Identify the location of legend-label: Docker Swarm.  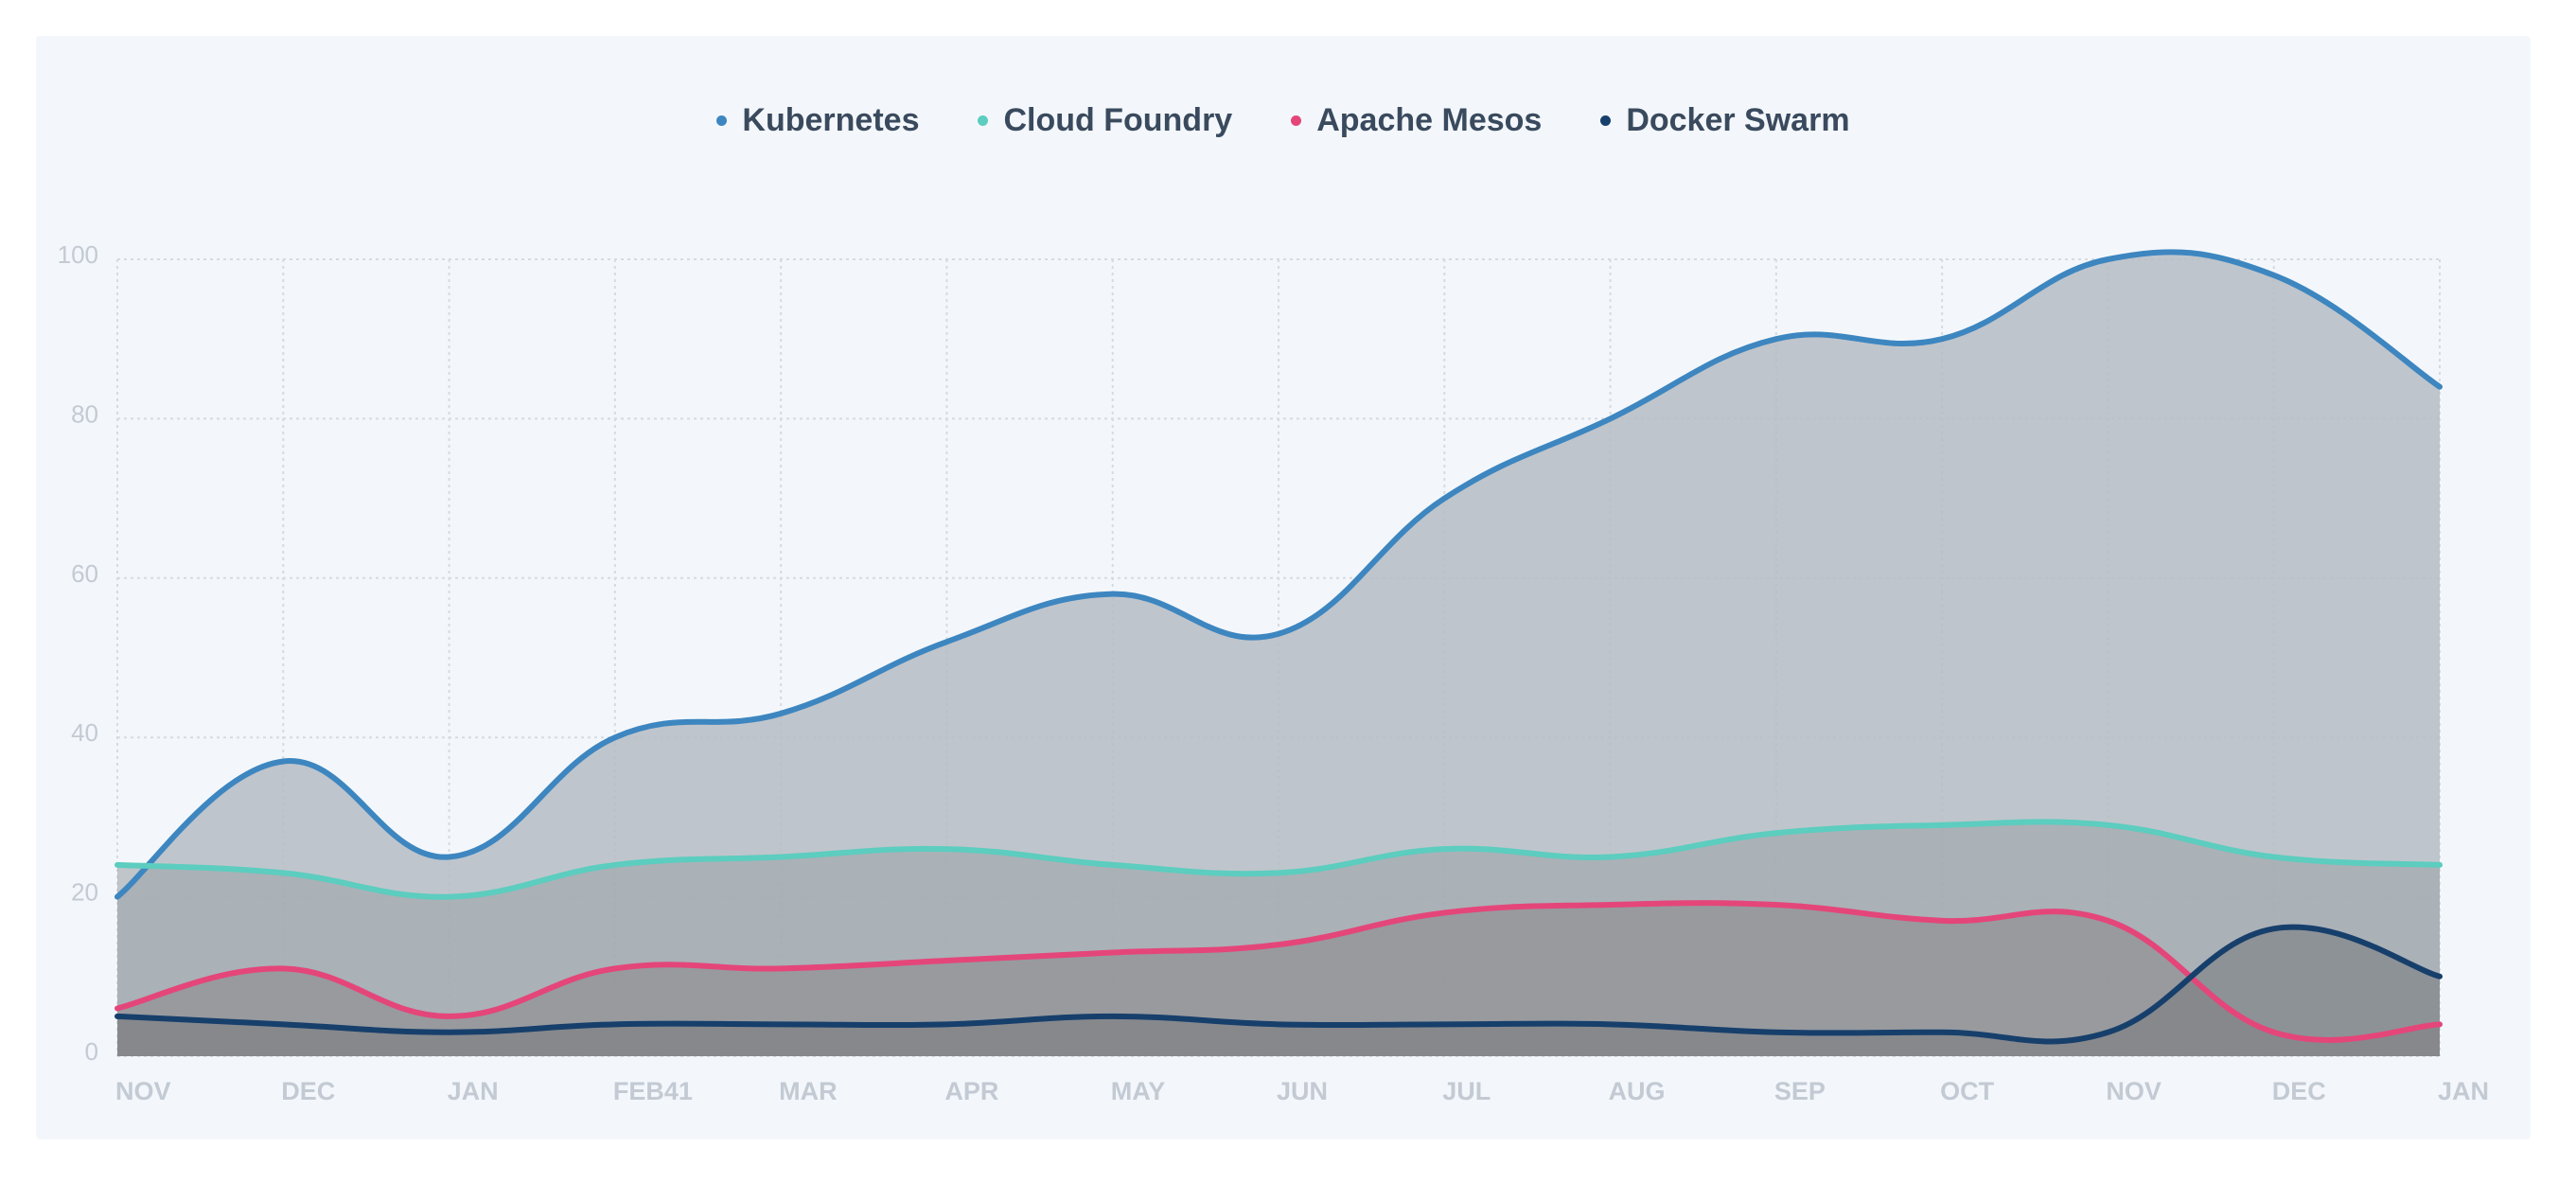
(1738, 120).